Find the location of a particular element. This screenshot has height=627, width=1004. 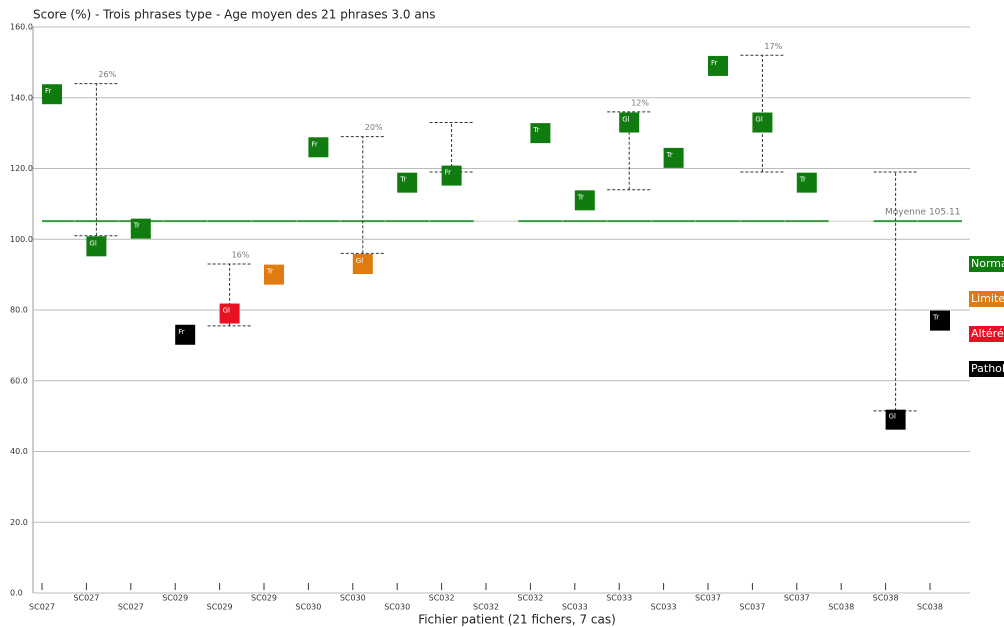

y-tick-label: 0.0 is located at coordinates (16, 593).